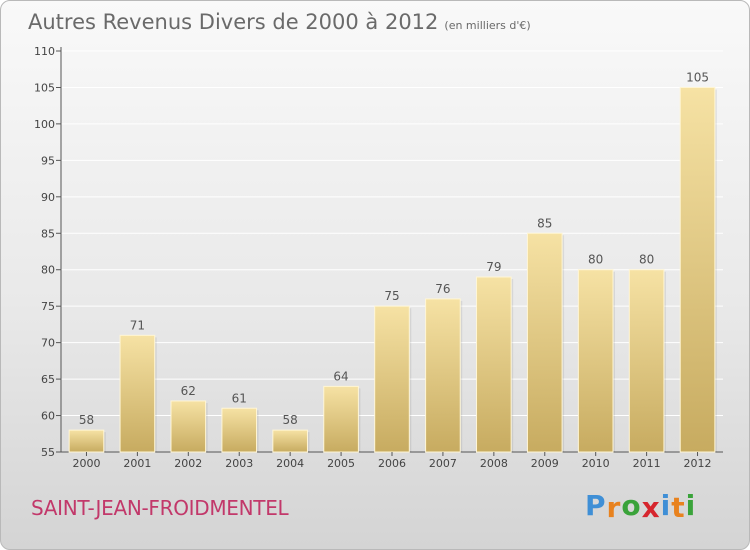 This screenshot has width=750, height=550. Describe the element at coordinates (340, 376) in the screenshot. I see `value-label-2005: 64` at that location.